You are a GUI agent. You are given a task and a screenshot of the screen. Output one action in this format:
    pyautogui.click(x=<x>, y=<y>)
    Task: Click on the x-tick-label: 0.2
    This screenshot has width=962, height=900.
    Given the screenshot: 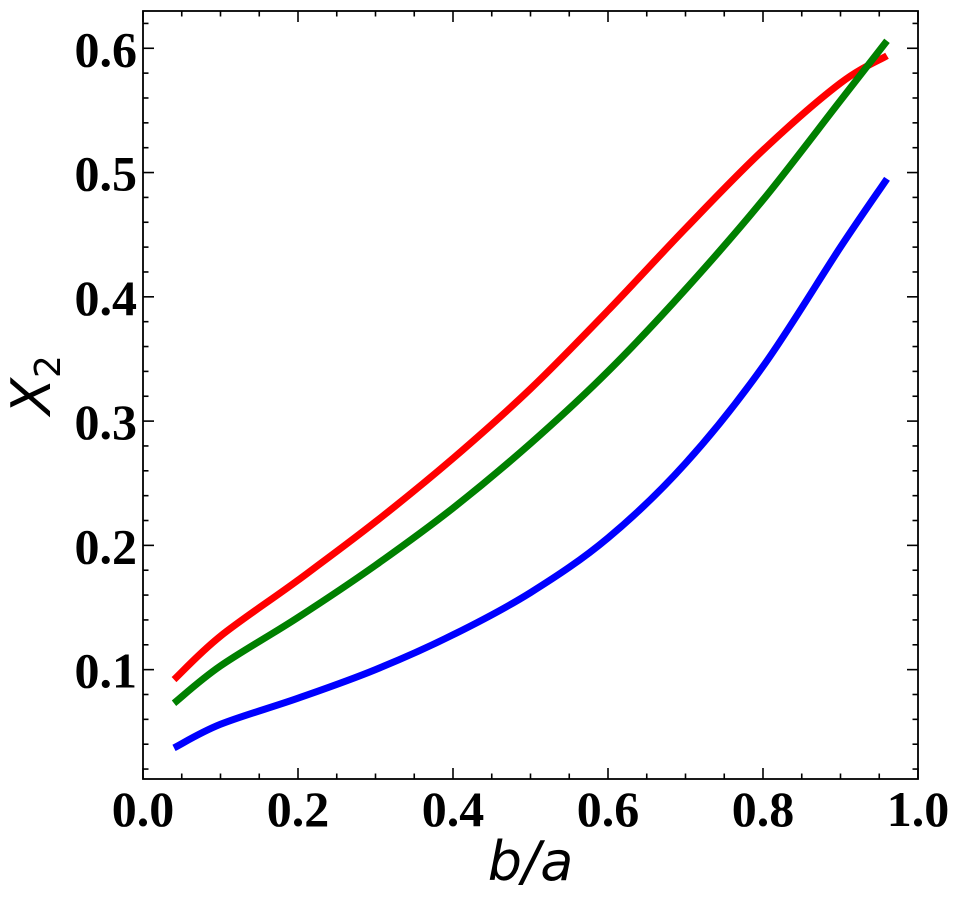 What is the action you would take?
    pyautogui.click(x=298, y=809)
    